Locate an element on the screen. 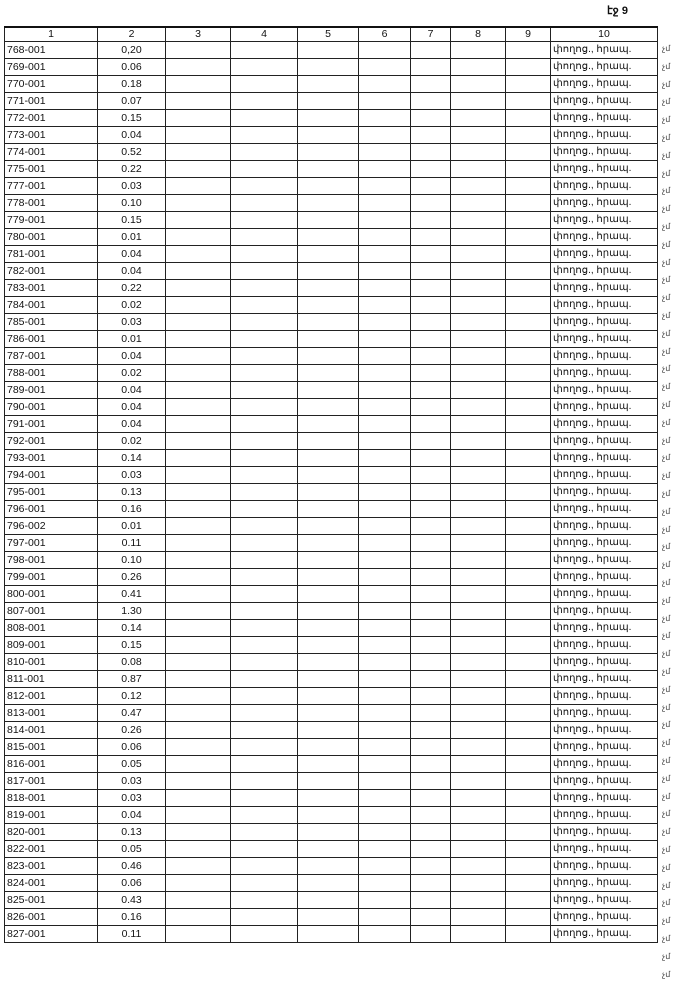 Image resolution: width=674 pixels, height=992 pixels. table-row: 816-001 0.05 փողոց., հրապ. is located at coordinates (331, 764).